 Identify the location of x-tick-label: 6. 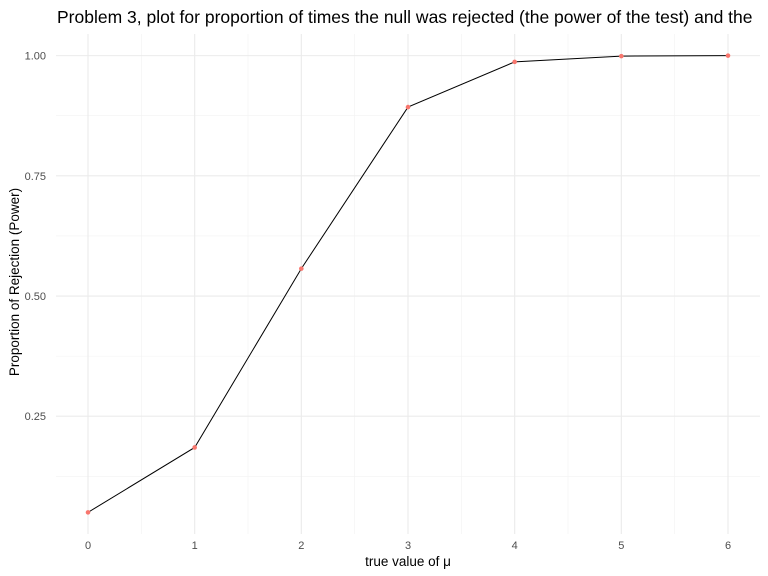
(728, 546).